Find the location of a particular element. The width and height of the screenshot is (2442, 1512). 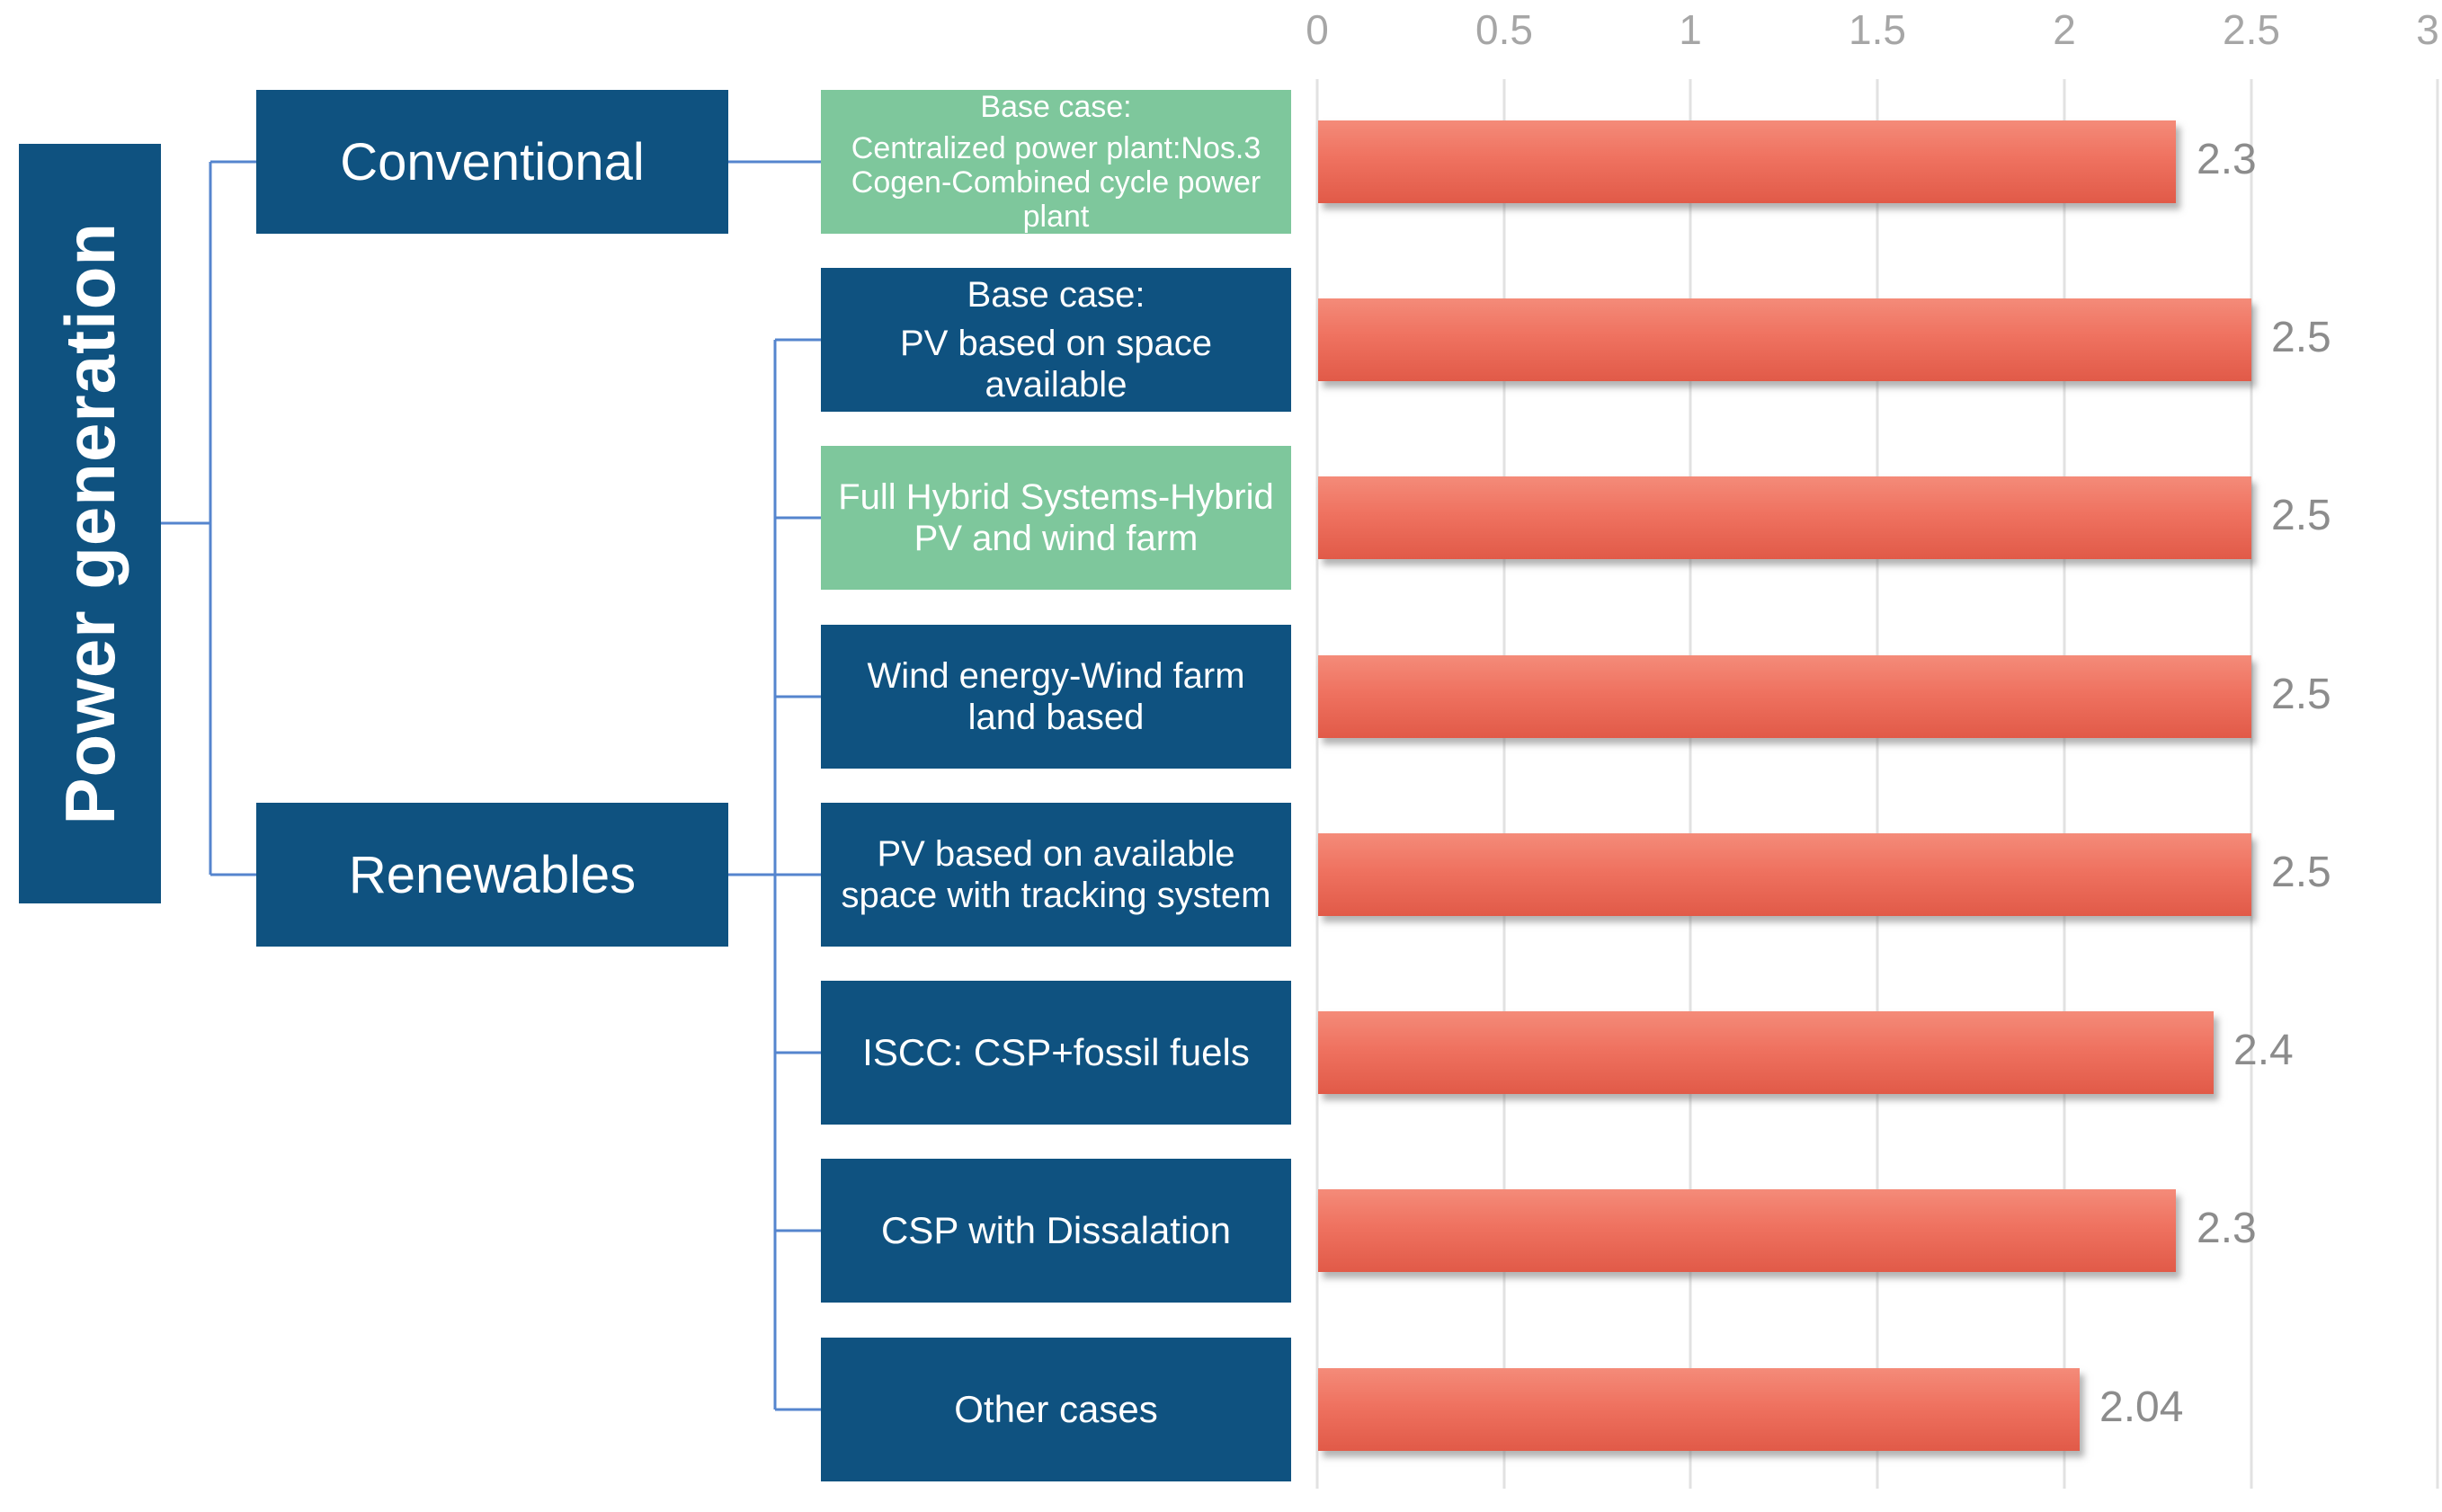

bar-pv-space-available is located at coordinates (1784, 339).